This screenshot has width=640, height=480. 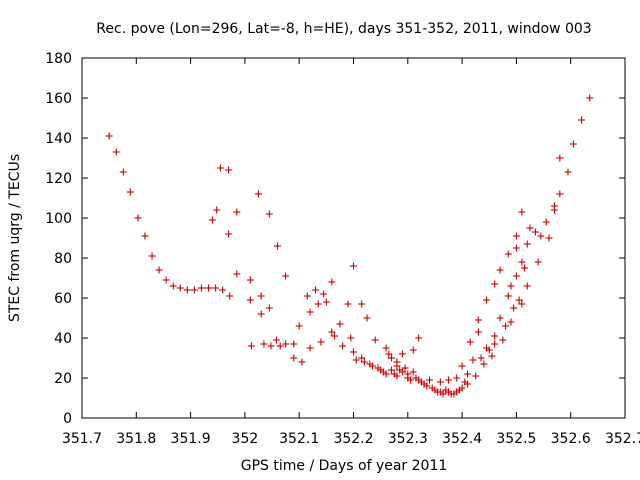 I want to click on x-tick-label: 352.3, so click(x=408, y=439).